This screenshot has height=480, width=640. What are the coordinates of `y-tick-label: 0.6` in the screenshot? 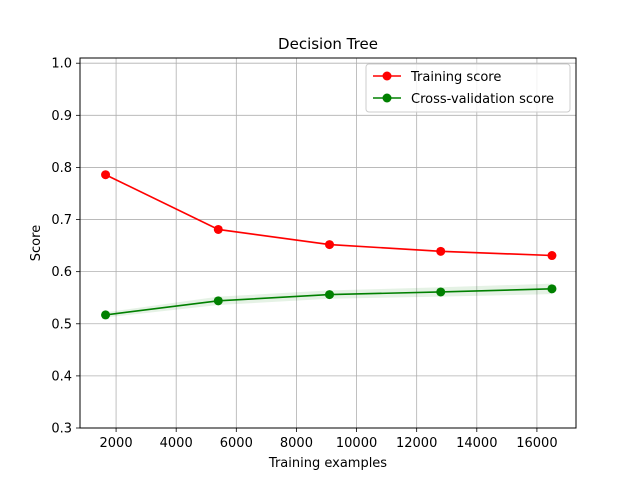 It's located at (61, 272).